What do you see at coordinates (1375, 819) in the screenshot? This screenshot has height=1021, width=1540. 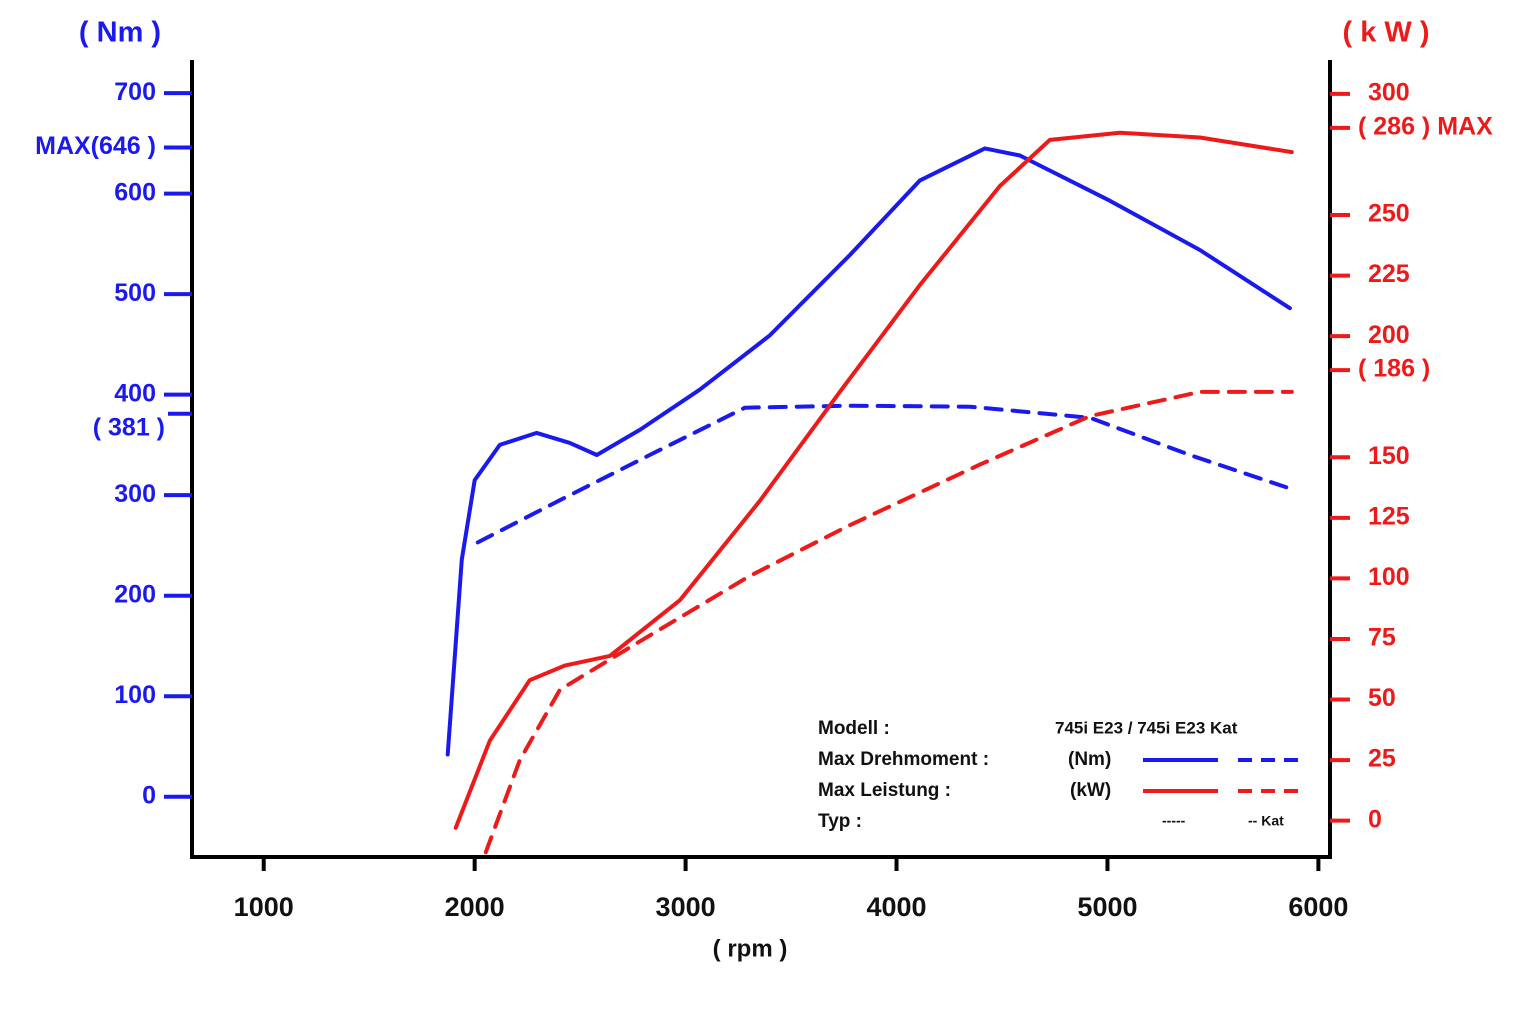 I see `y2-tick-label: 0` at bounding box center [1375, 819].